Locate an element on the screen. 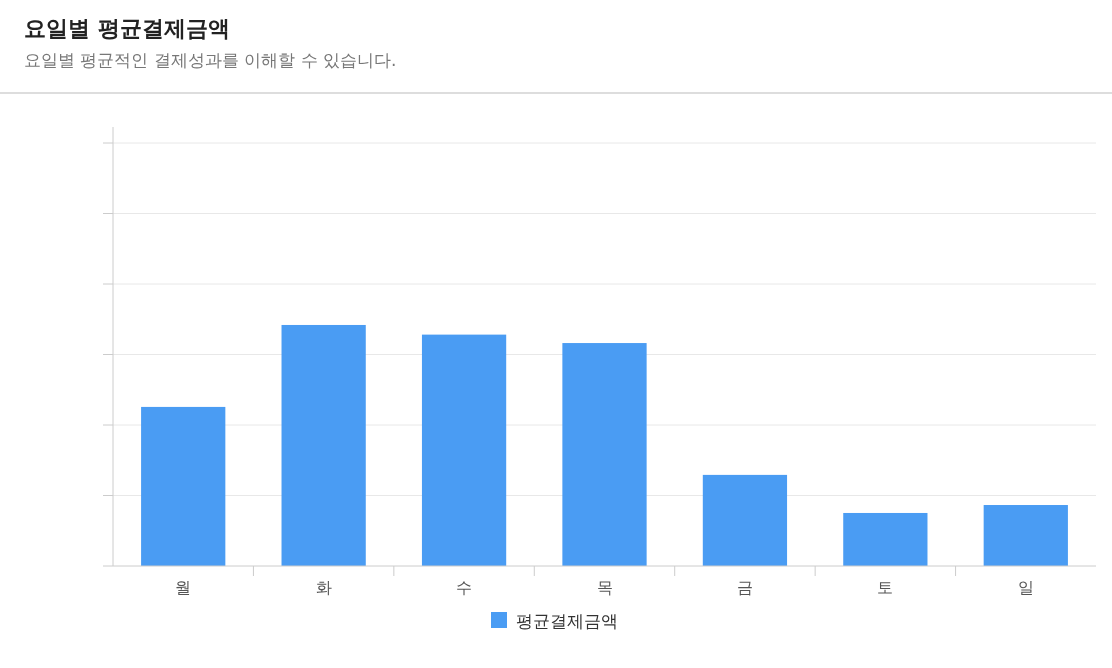  x-tick-label: 토 is located at coordinates (885, 587).